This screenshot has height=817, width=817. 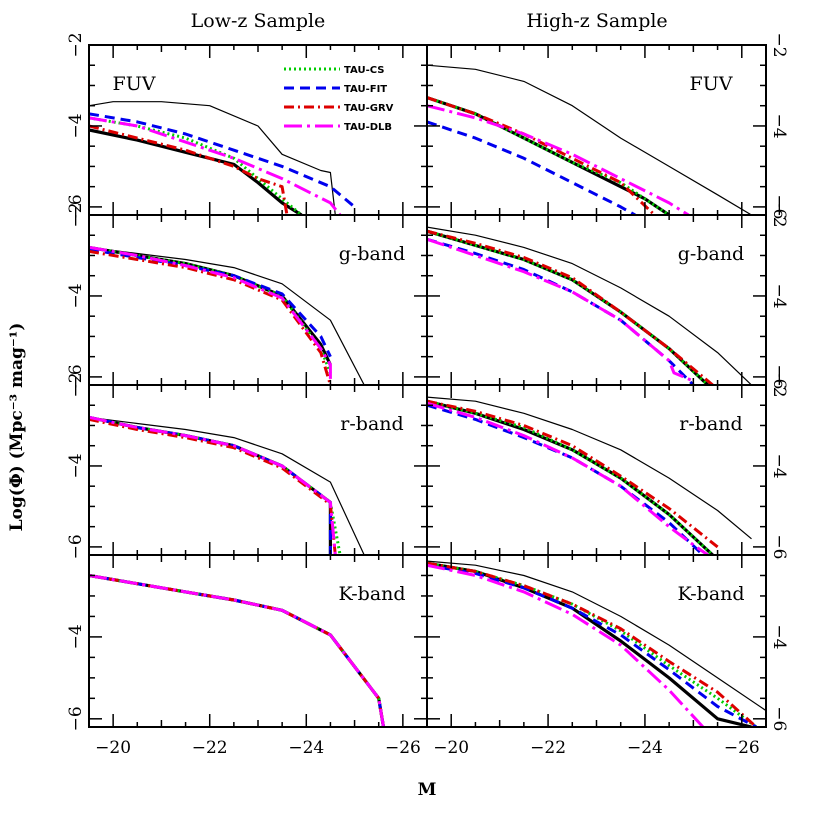 What do you see at coordinates (711, 84) in the screenshot?
I see `panel-label-fuv-high-z: FUV` at bounding box center [711, 84].